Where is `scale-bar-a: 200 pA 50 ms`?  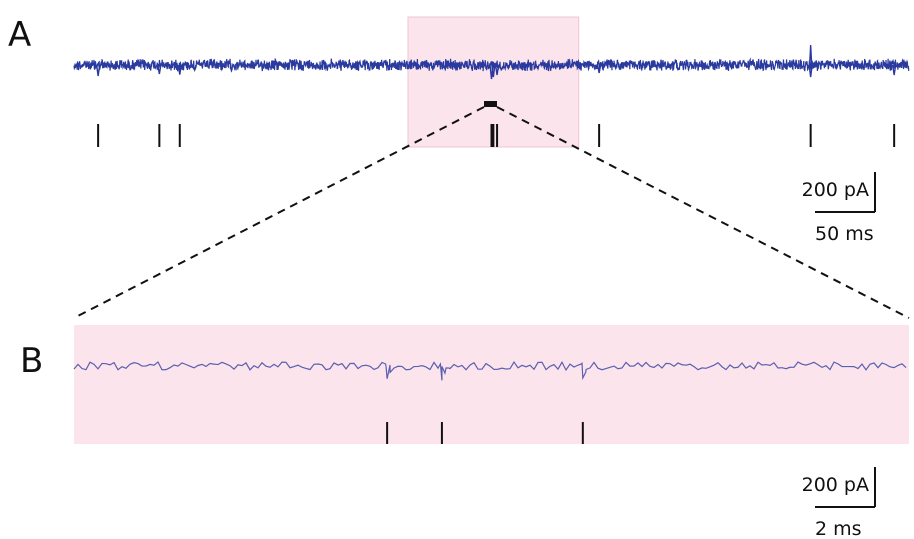
scale-bar-a: 200 pA 50 ms is located at coordinates (839, 208).